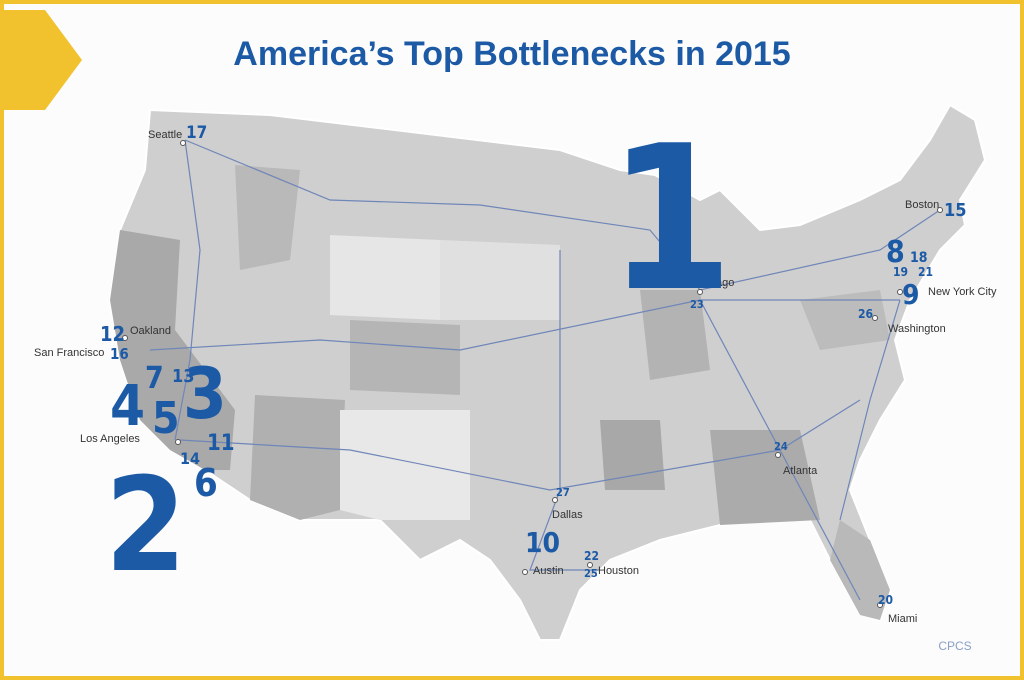  Describe the element at coordinates (954, 646) in the screenshot. I see `credit: CPCS` at that location.